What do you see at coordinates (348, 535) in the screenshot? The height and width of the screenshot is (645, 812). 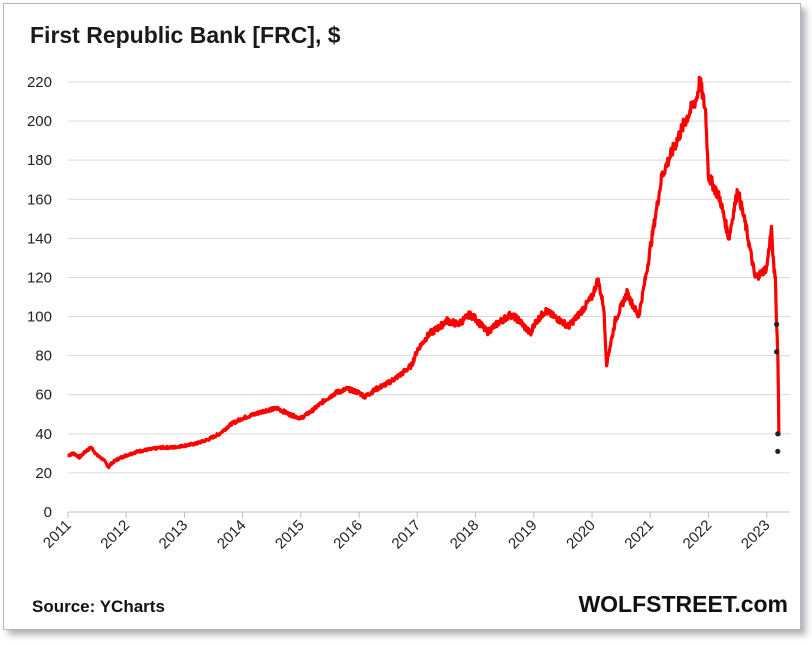 I see `x-tick-label: 2016` at bounding box center [348, 535].